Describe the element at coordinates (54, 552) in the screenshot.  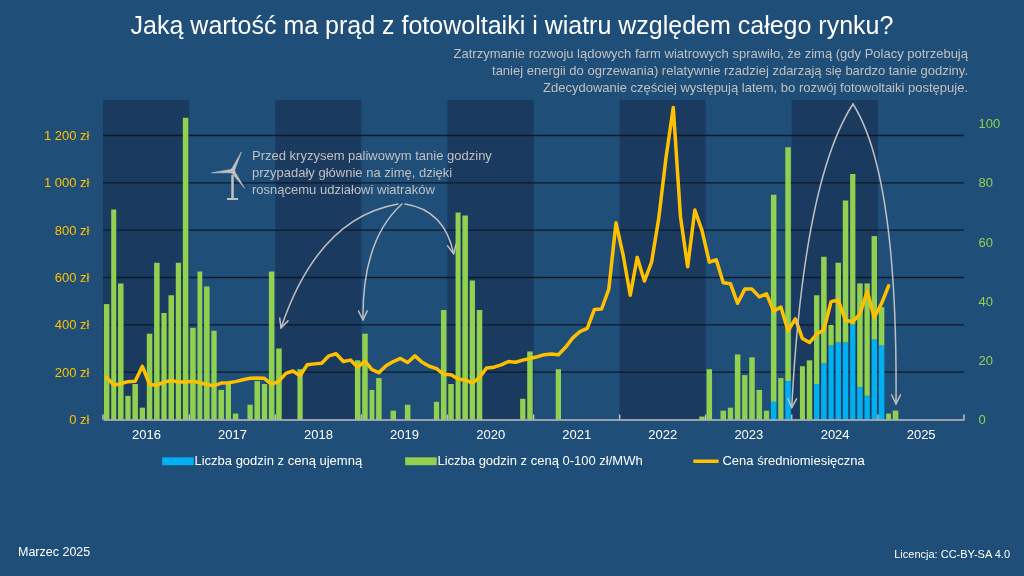
I see `text: Marzec 2025` at that location.